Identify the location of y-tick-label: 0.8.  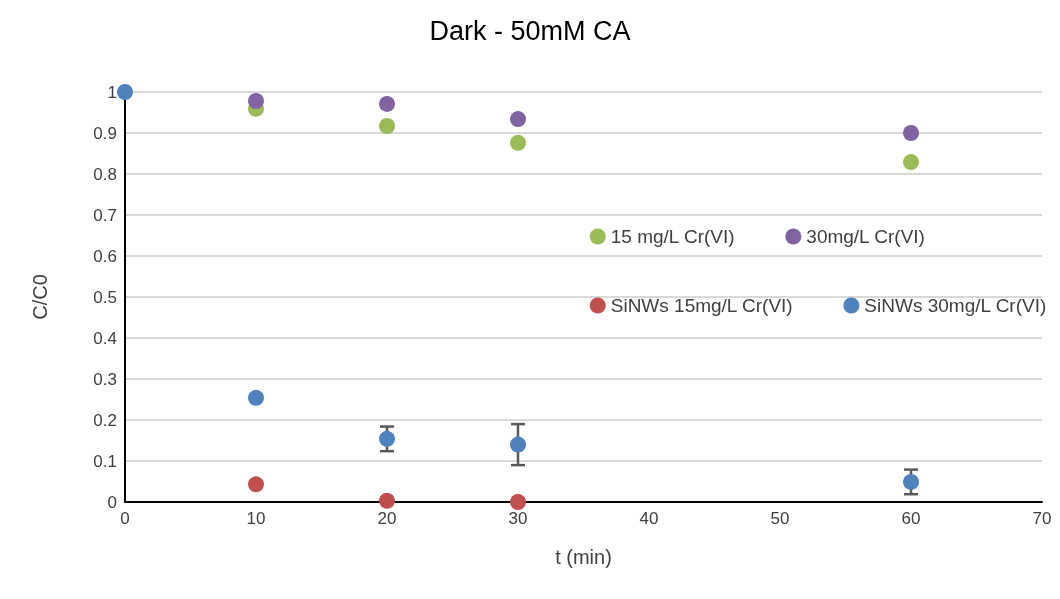
(105, 174).